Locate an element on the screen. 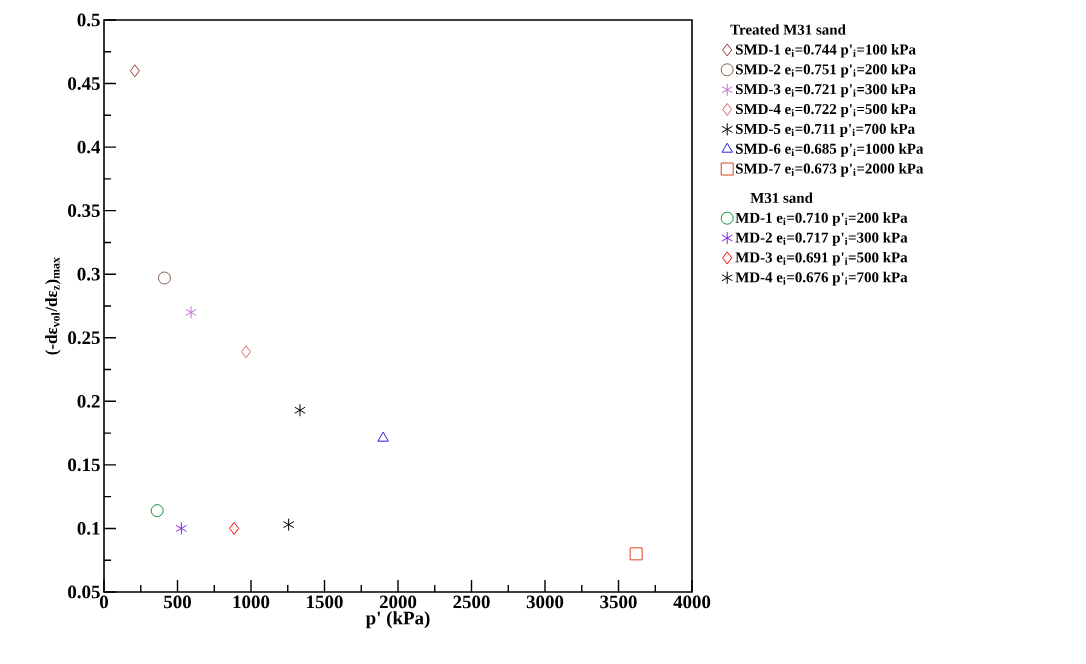 The height and width of the screenshot is (664, 1086). x-axis-title: p' (kPa) is located at coordinates (397, 620).